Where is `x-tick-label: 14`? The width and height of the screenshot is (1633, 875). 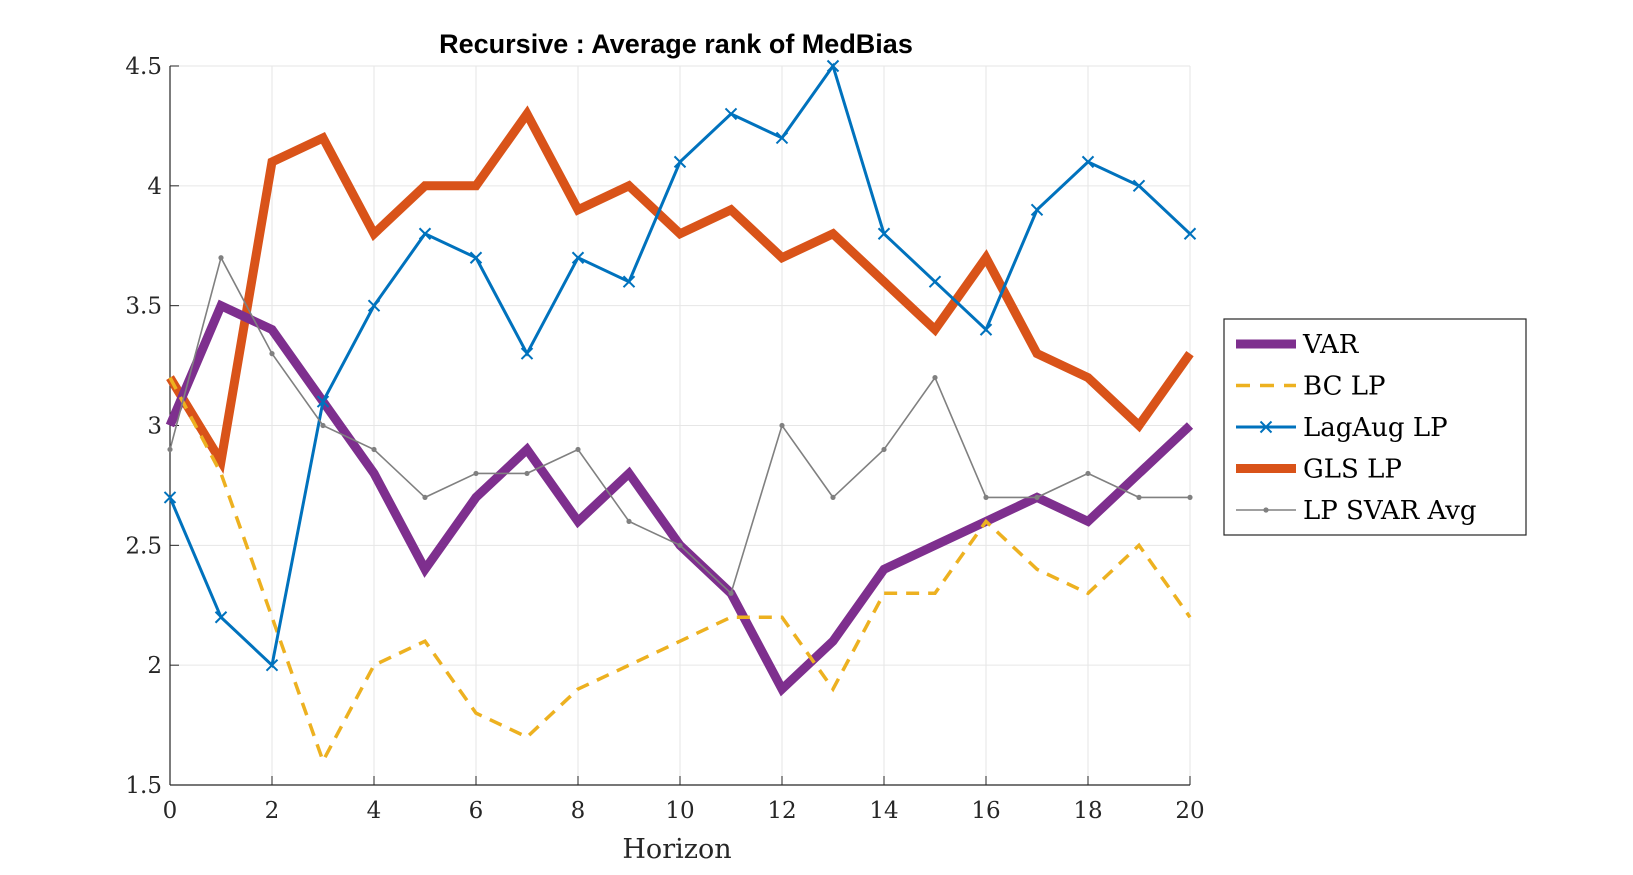
x-tick-label: 14 is located at coordinates (883, 811).